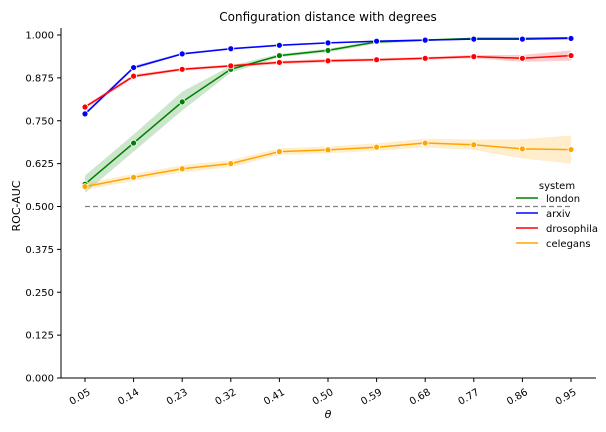 This screenshot has width=606, height=432. I want to click on legend: system london arxiv drosophila celegans, so click(557, 215).